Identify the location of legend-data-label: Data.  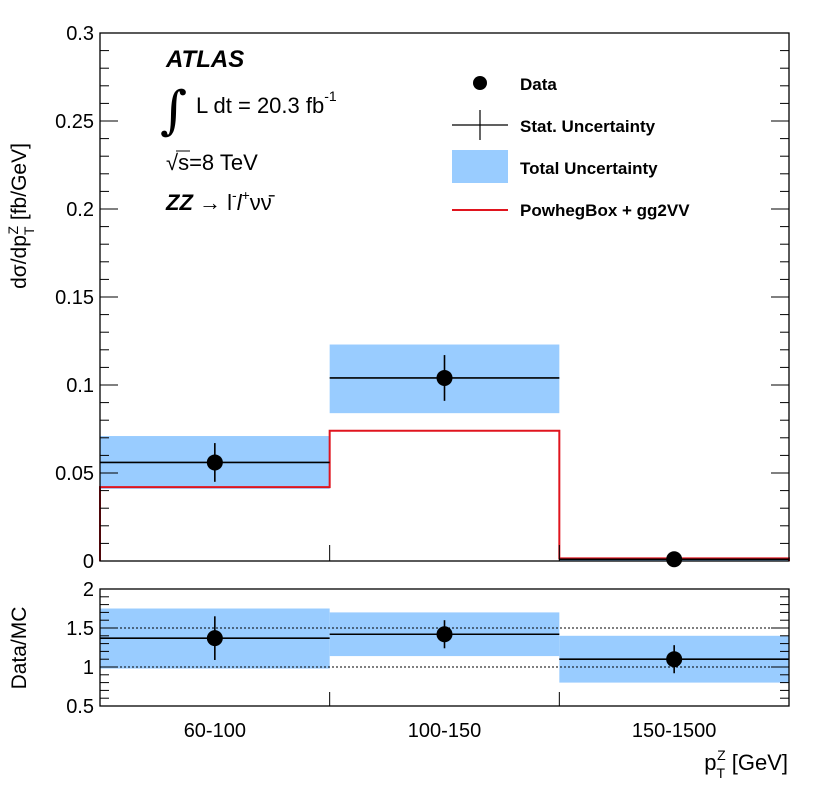
(538, 84).